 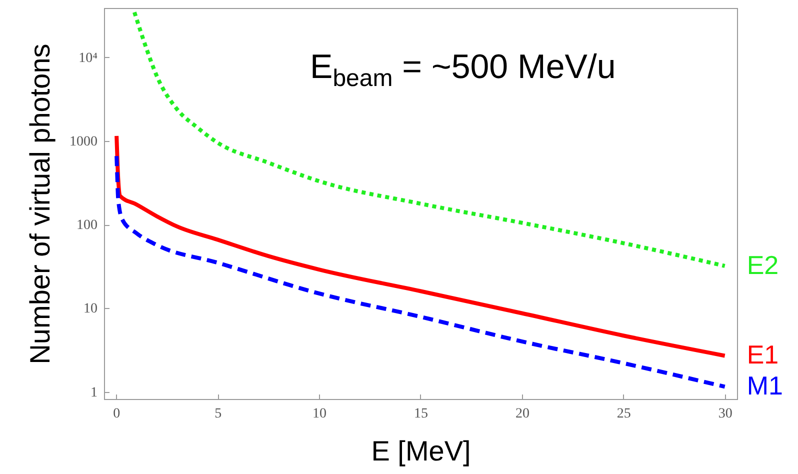 I want to click on series-label: E2, so click(x=762, y=265).